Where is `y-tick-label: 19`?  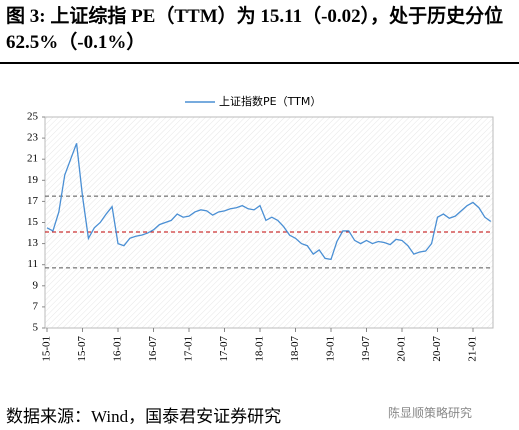 y-tick-label: 19 is located at coordinates (33, 180).